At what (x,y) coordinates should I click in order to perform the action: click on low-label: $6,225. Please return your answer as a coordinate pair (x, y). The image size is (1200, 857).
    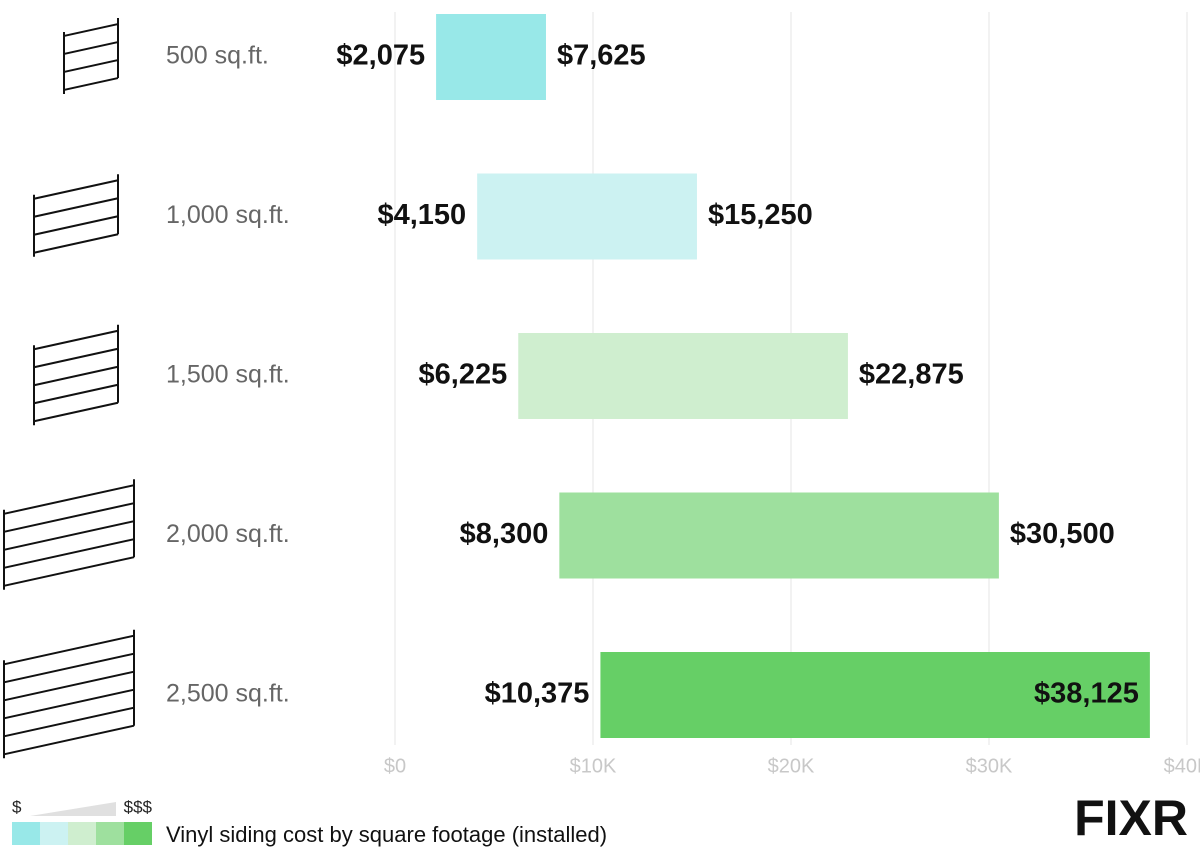
    Looking at the image, I should click on (463, 375).